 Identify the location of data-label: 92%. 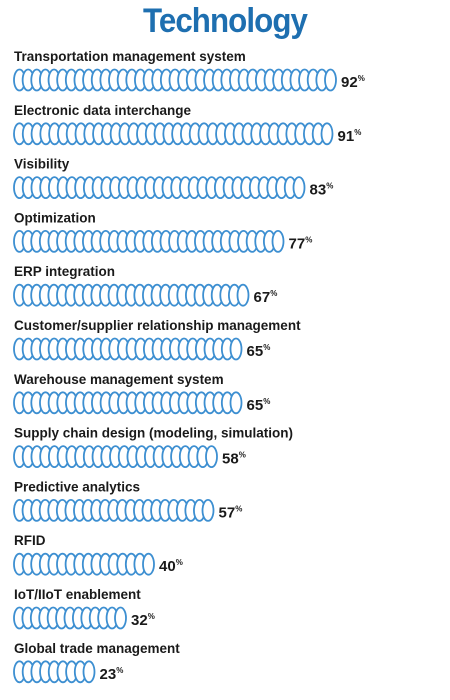
(353, 82).